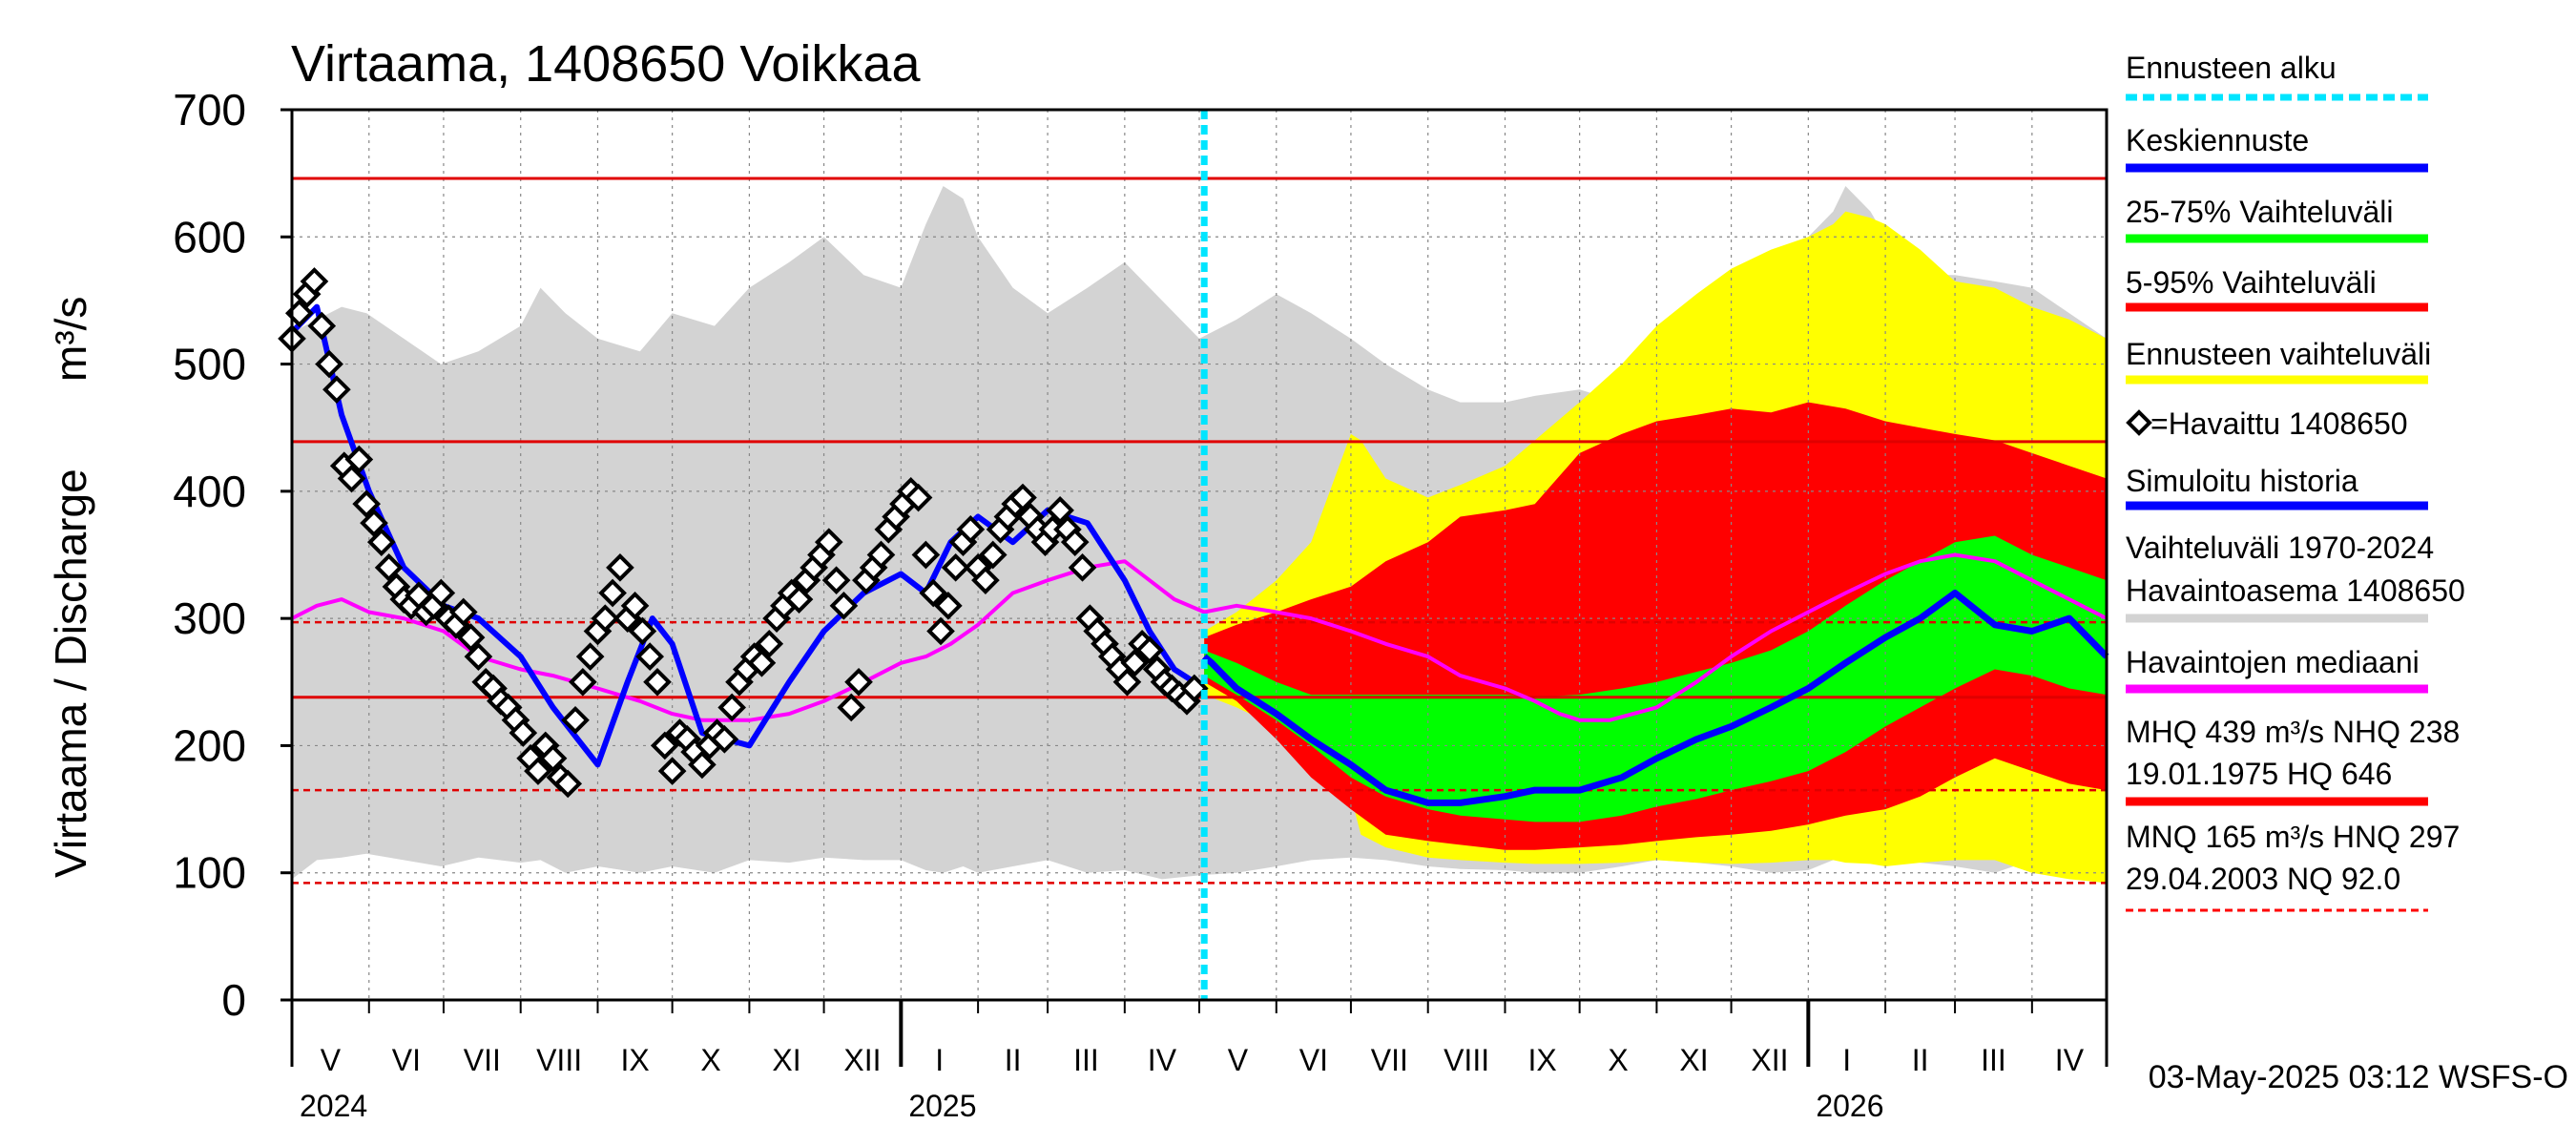 Image resolution: width=2576 pixels, height=1145 pixels. What do you see at coordinates (1693, 1060) in the screenshot?
I see `month-label-18: XI` at bounding box center [1693, 1060].